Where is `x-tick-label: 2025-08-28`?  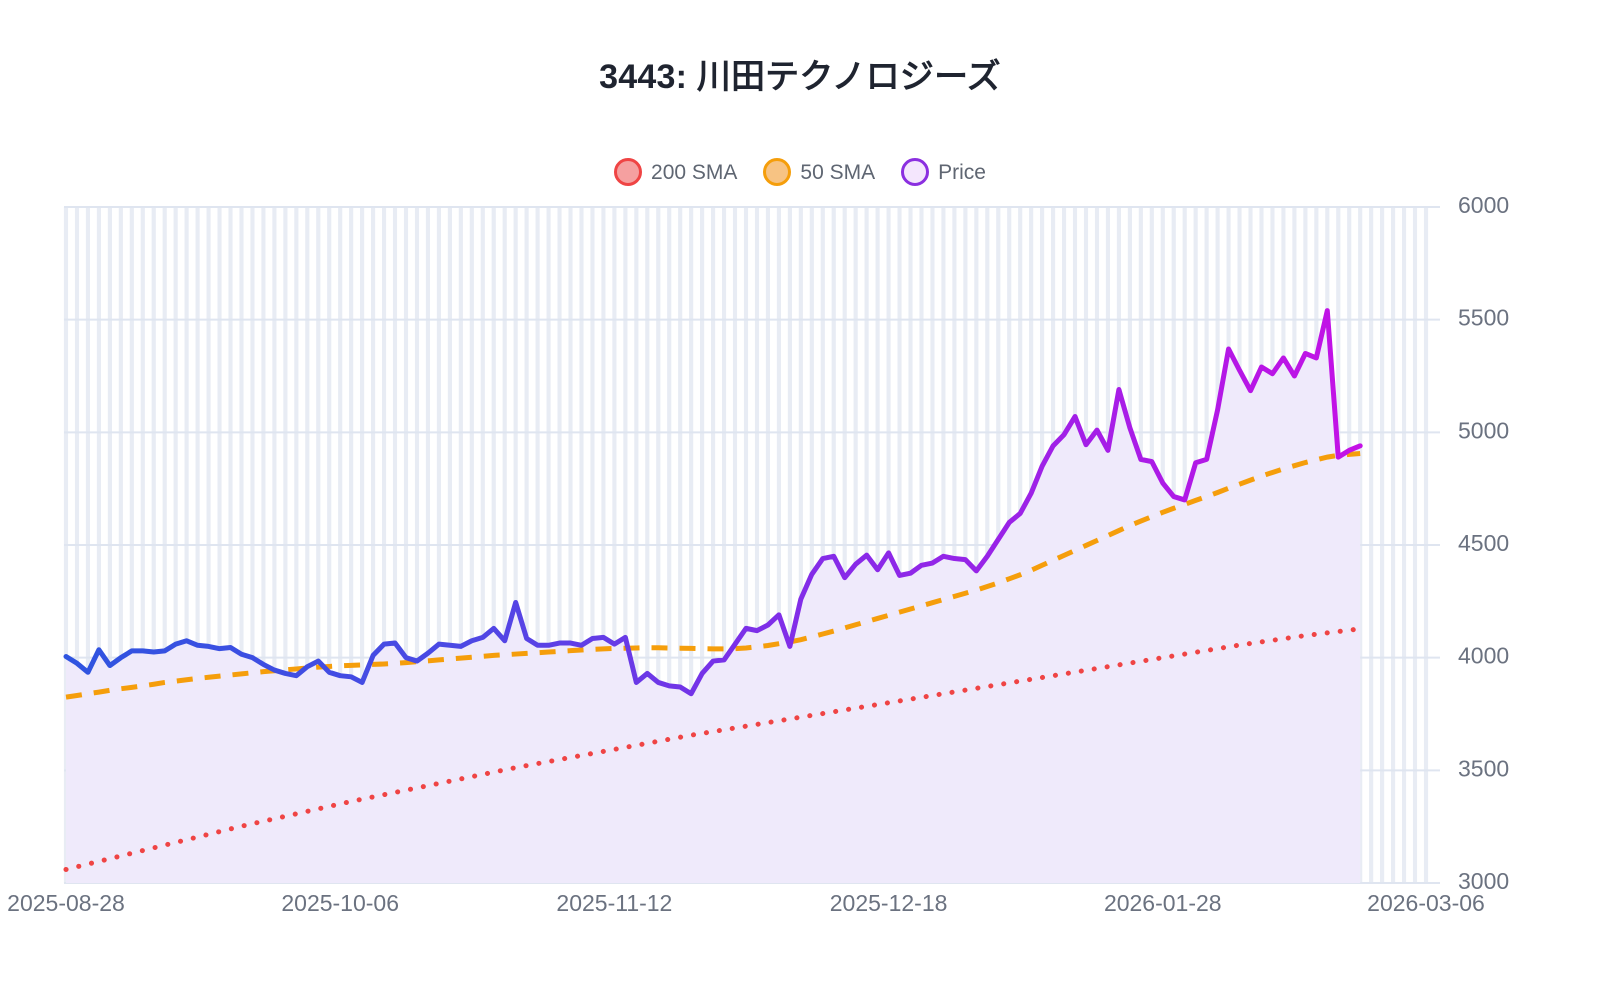 x-tick-label: 2025-08-28 is located at coordinates (66, 903).